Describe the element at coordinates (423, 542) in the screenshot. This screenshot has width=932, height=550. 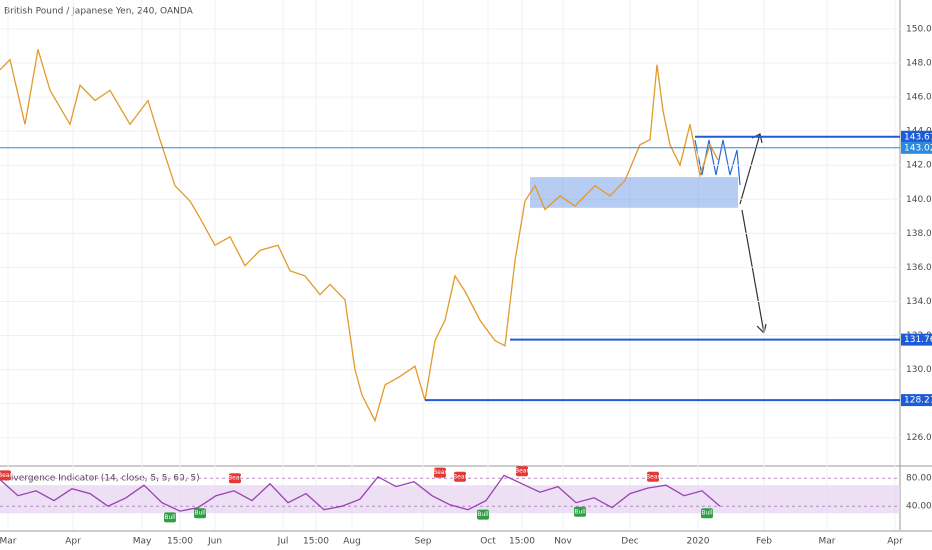
I see `x-tick-label: Sep` at that location.